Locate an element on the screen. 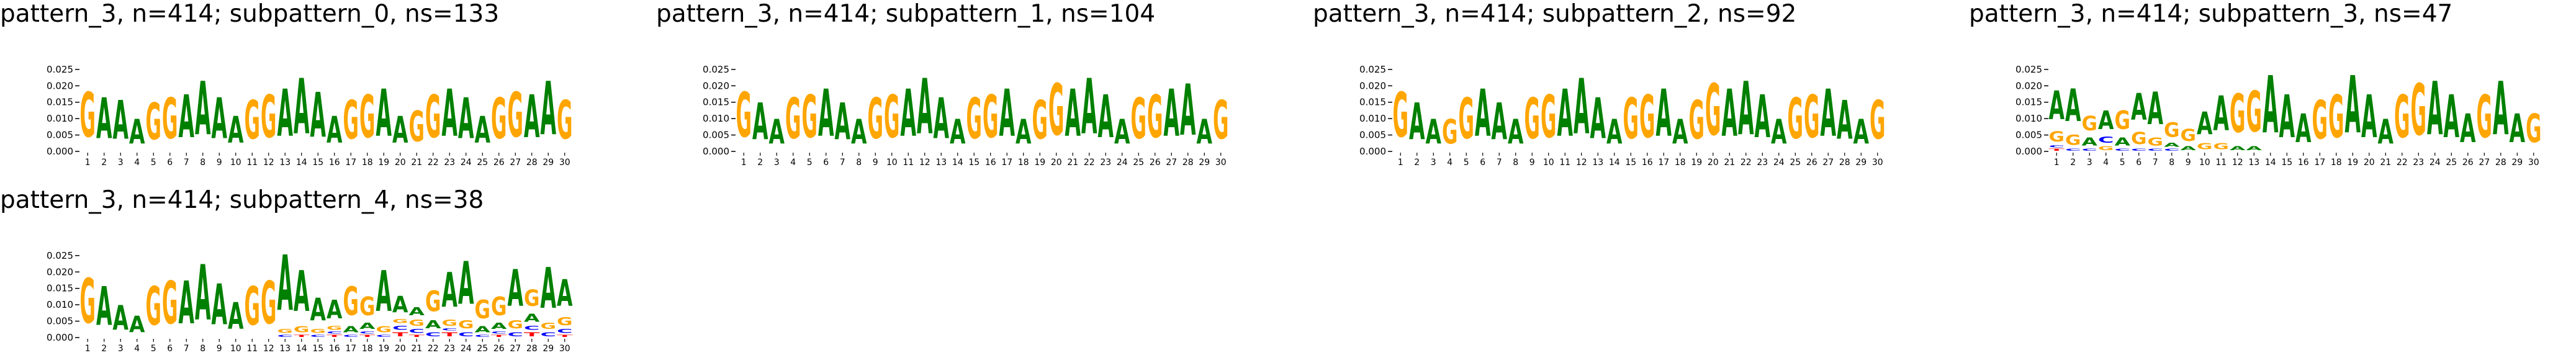 The image size is (2576, 363). logo-title: pattern_3, n=414; subpattern_2, ns=92 is located at coordinates (1555, 14).